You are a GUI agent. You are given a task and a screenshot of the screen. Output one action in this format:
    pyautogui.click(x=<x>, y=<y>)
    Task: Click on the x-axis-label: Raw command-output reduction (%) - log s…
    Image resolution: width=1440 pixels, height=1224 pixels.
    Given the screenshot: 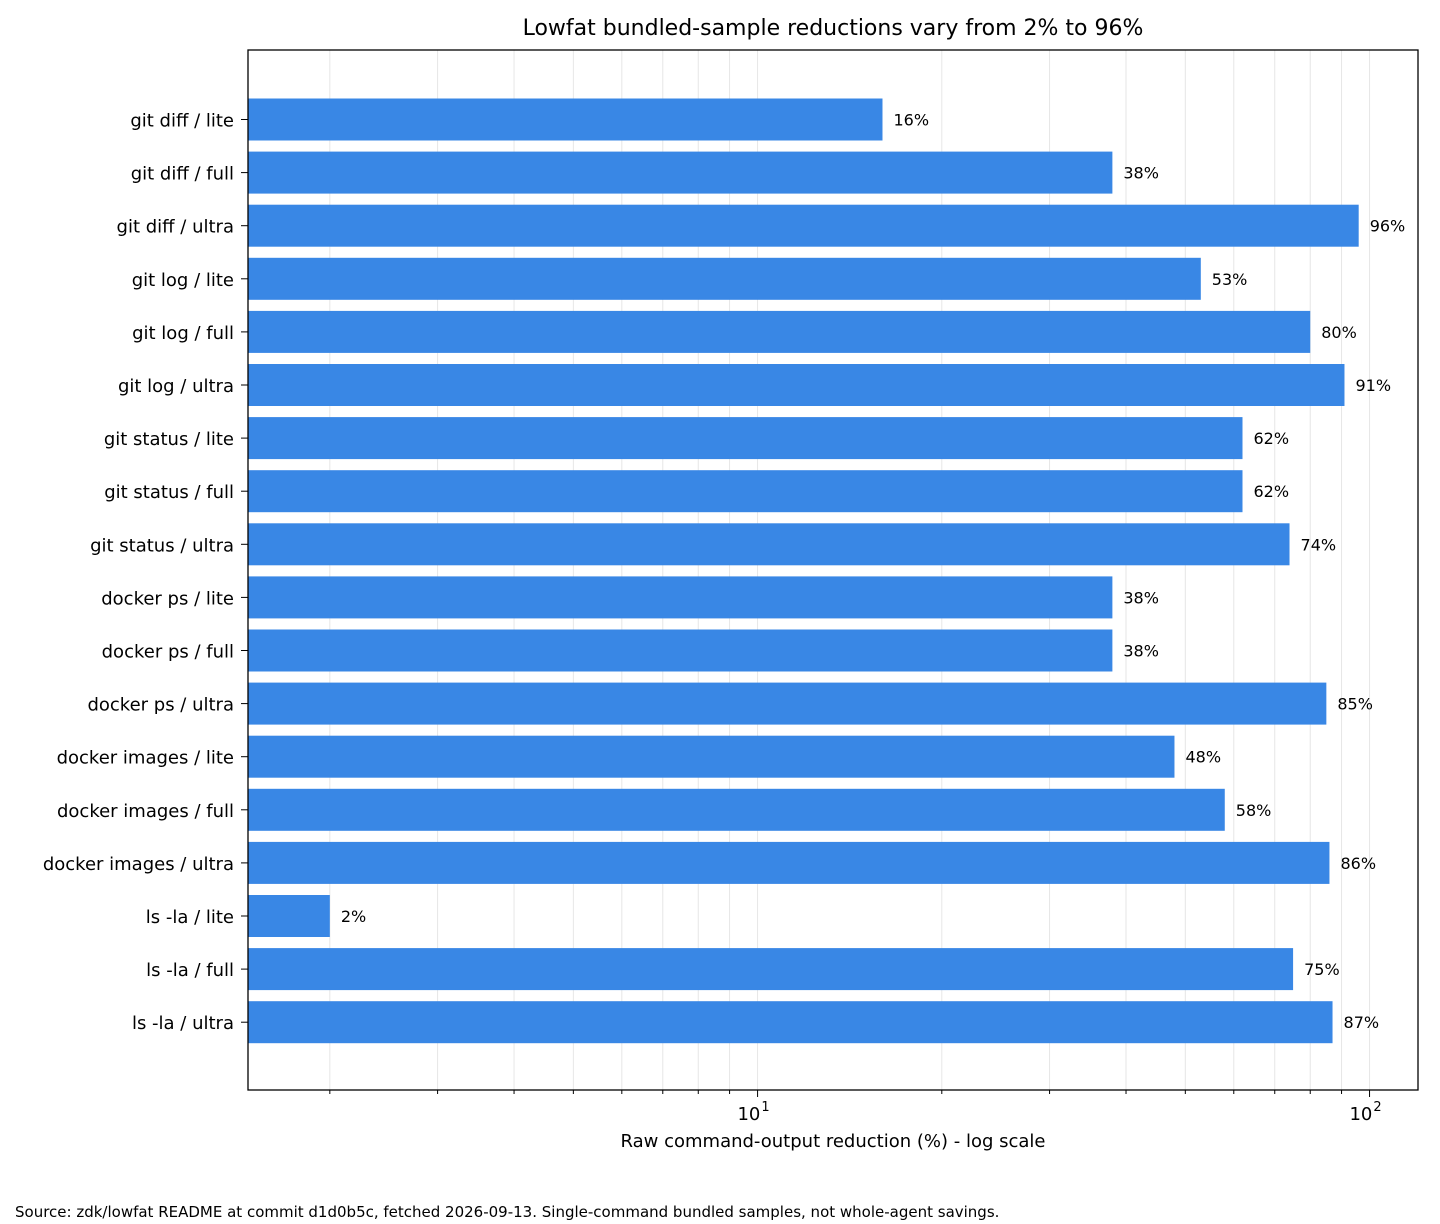 What is the action you would take?
    pyautogui.click(x=833, y=1141)
    